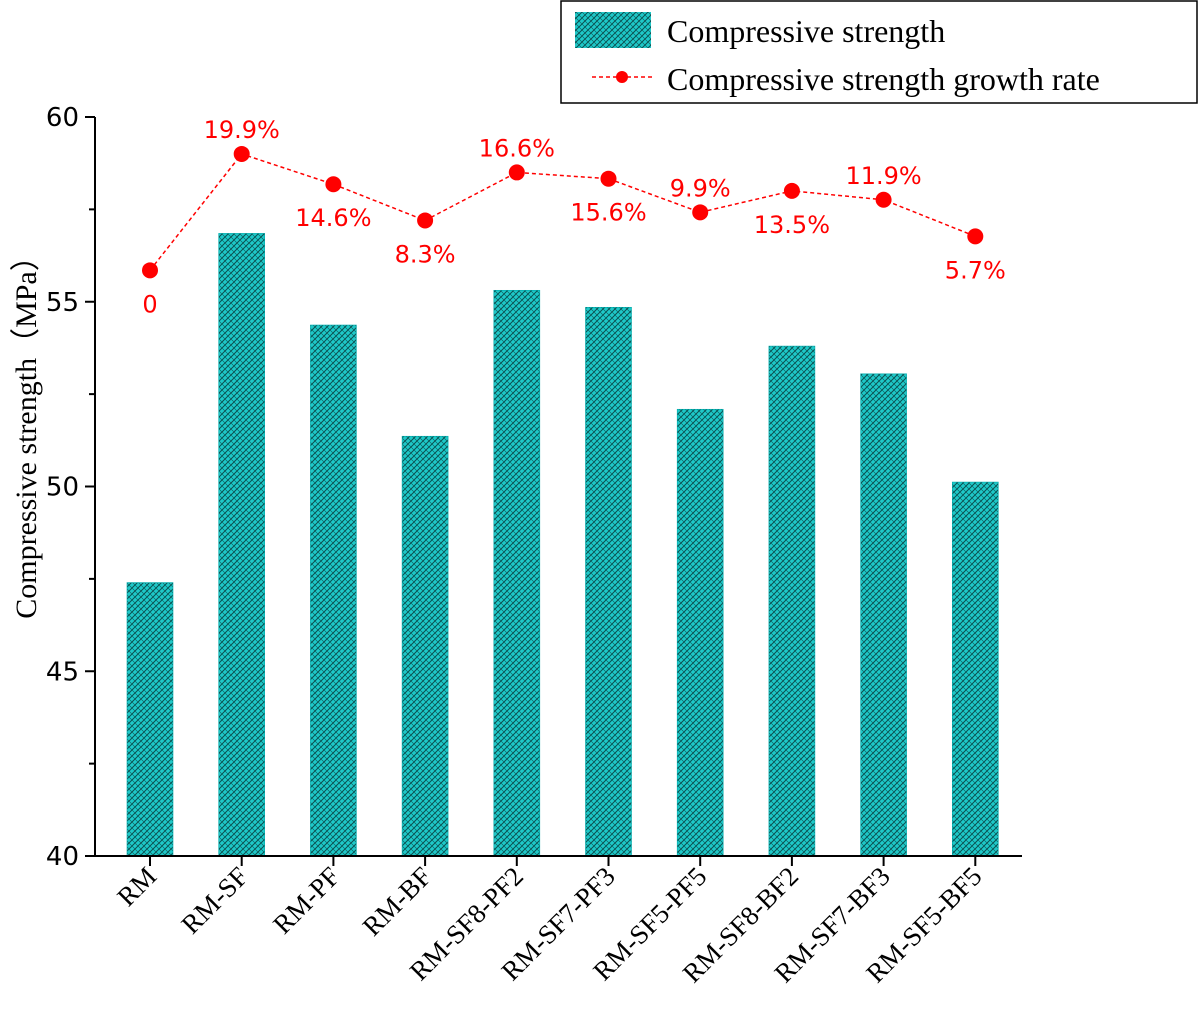 The width and height of the screenshot is (1200, 1021). What do you see at coordinates (792, 225) in the screenshot?
I see `growth-rate-label: 13.5%` at bounding box center [792, 225].